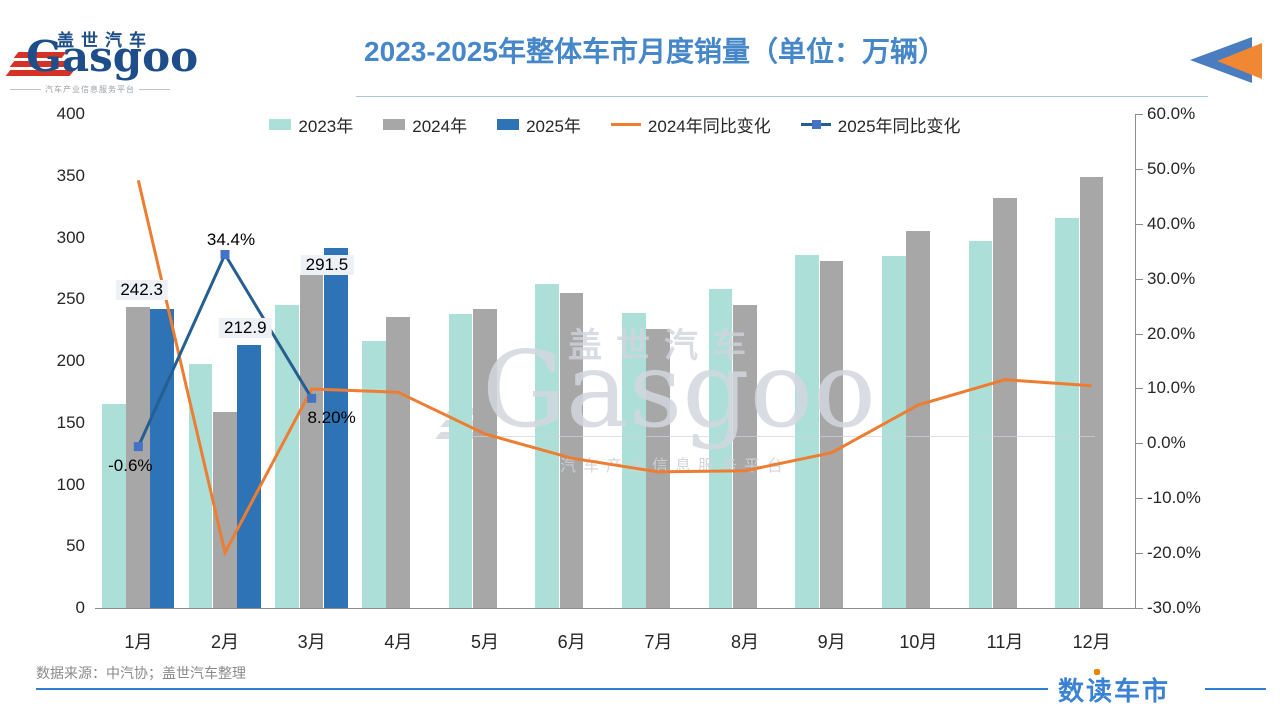 Image resolution: width=1280 pixels, height=720 pixels. I want to click on legend-marker-icon, so click(816, 124).